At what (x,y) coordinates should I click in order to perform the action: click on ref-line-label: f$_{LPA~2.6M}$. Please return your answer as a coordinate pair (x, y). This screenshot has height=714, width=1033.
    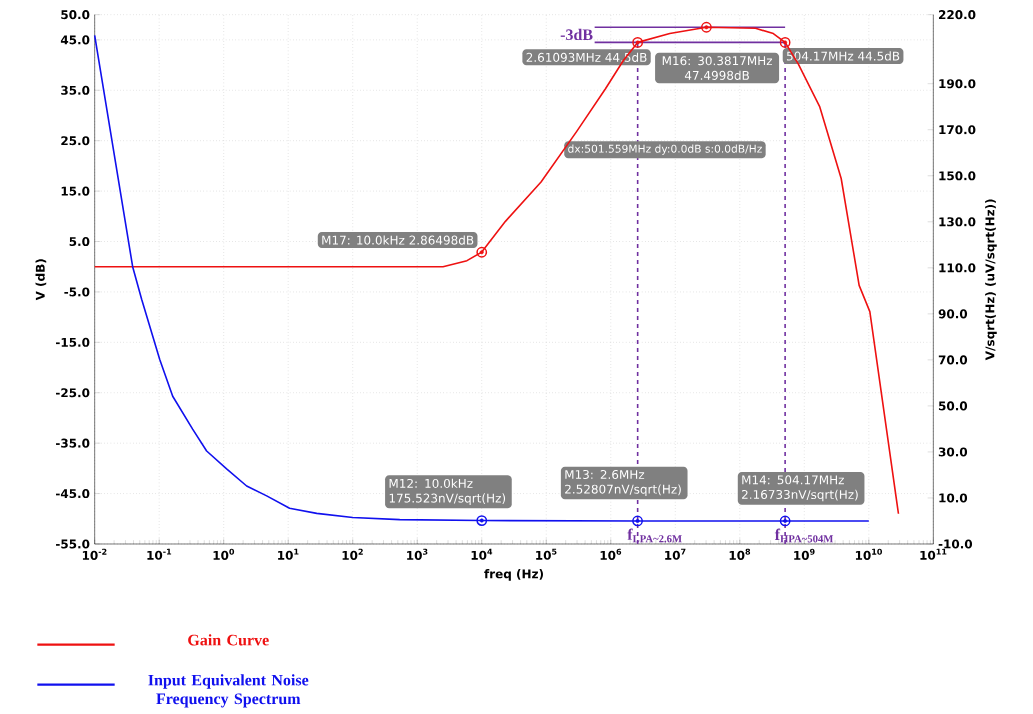
    Looking at the image, I should click on (654, 535).